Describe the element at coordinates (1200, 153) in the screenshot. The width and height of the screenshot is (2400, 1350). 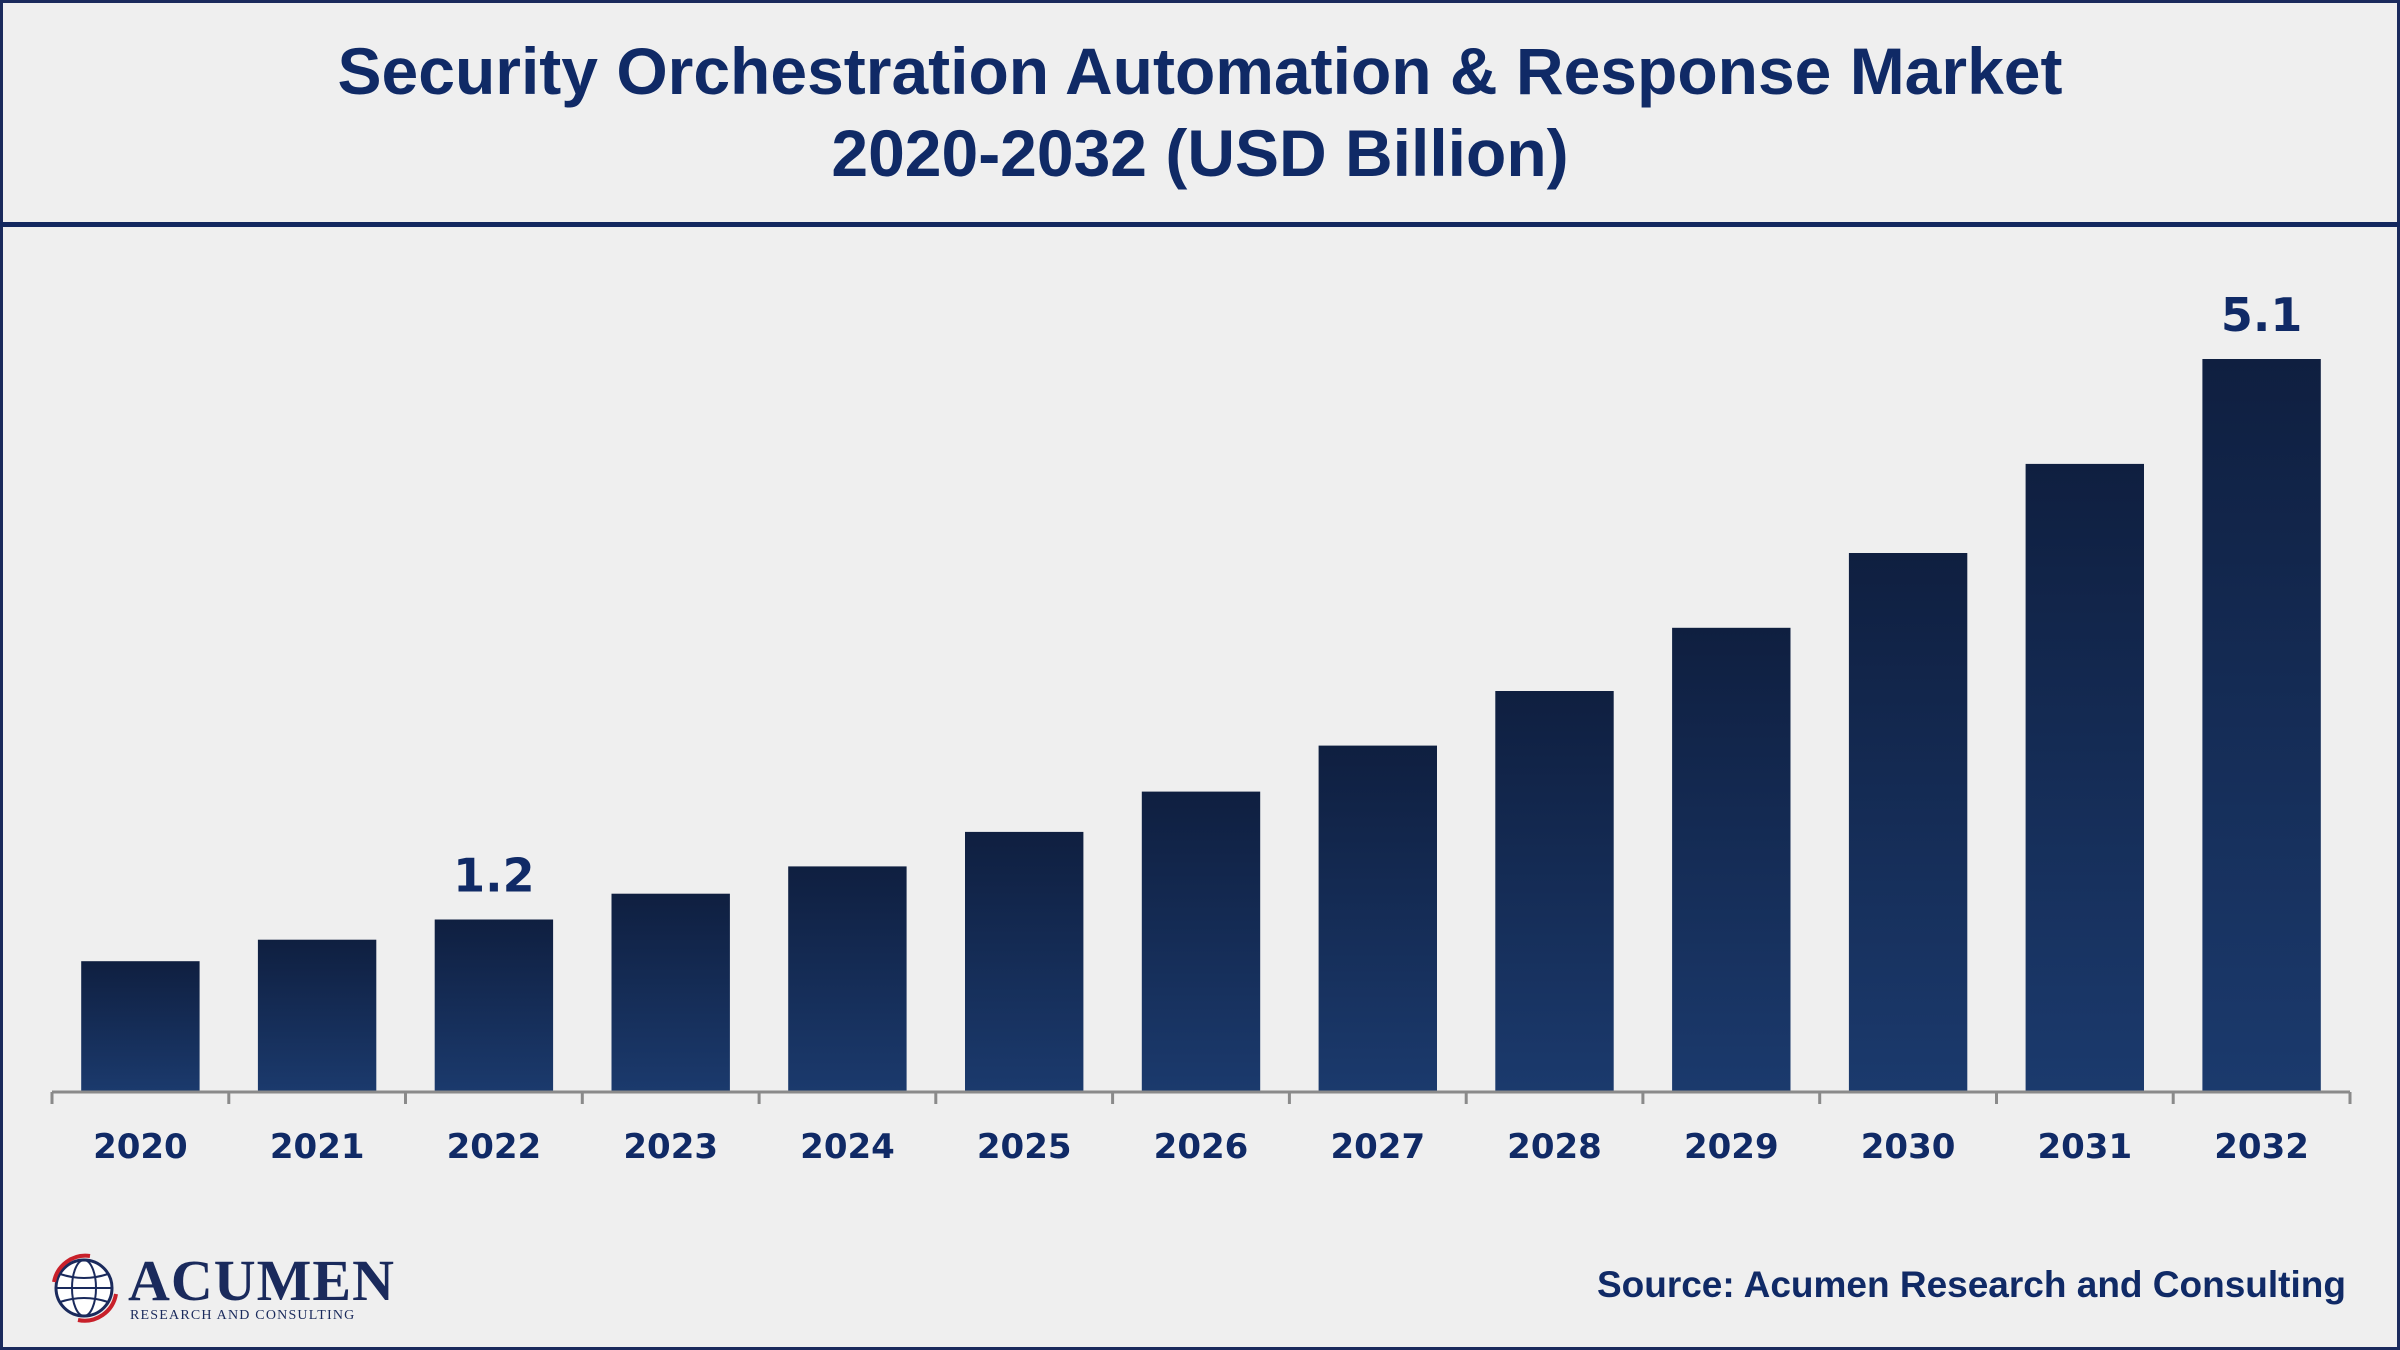
I see `chart-title-line2: 2020-2032 (USD Billion)` at that location.